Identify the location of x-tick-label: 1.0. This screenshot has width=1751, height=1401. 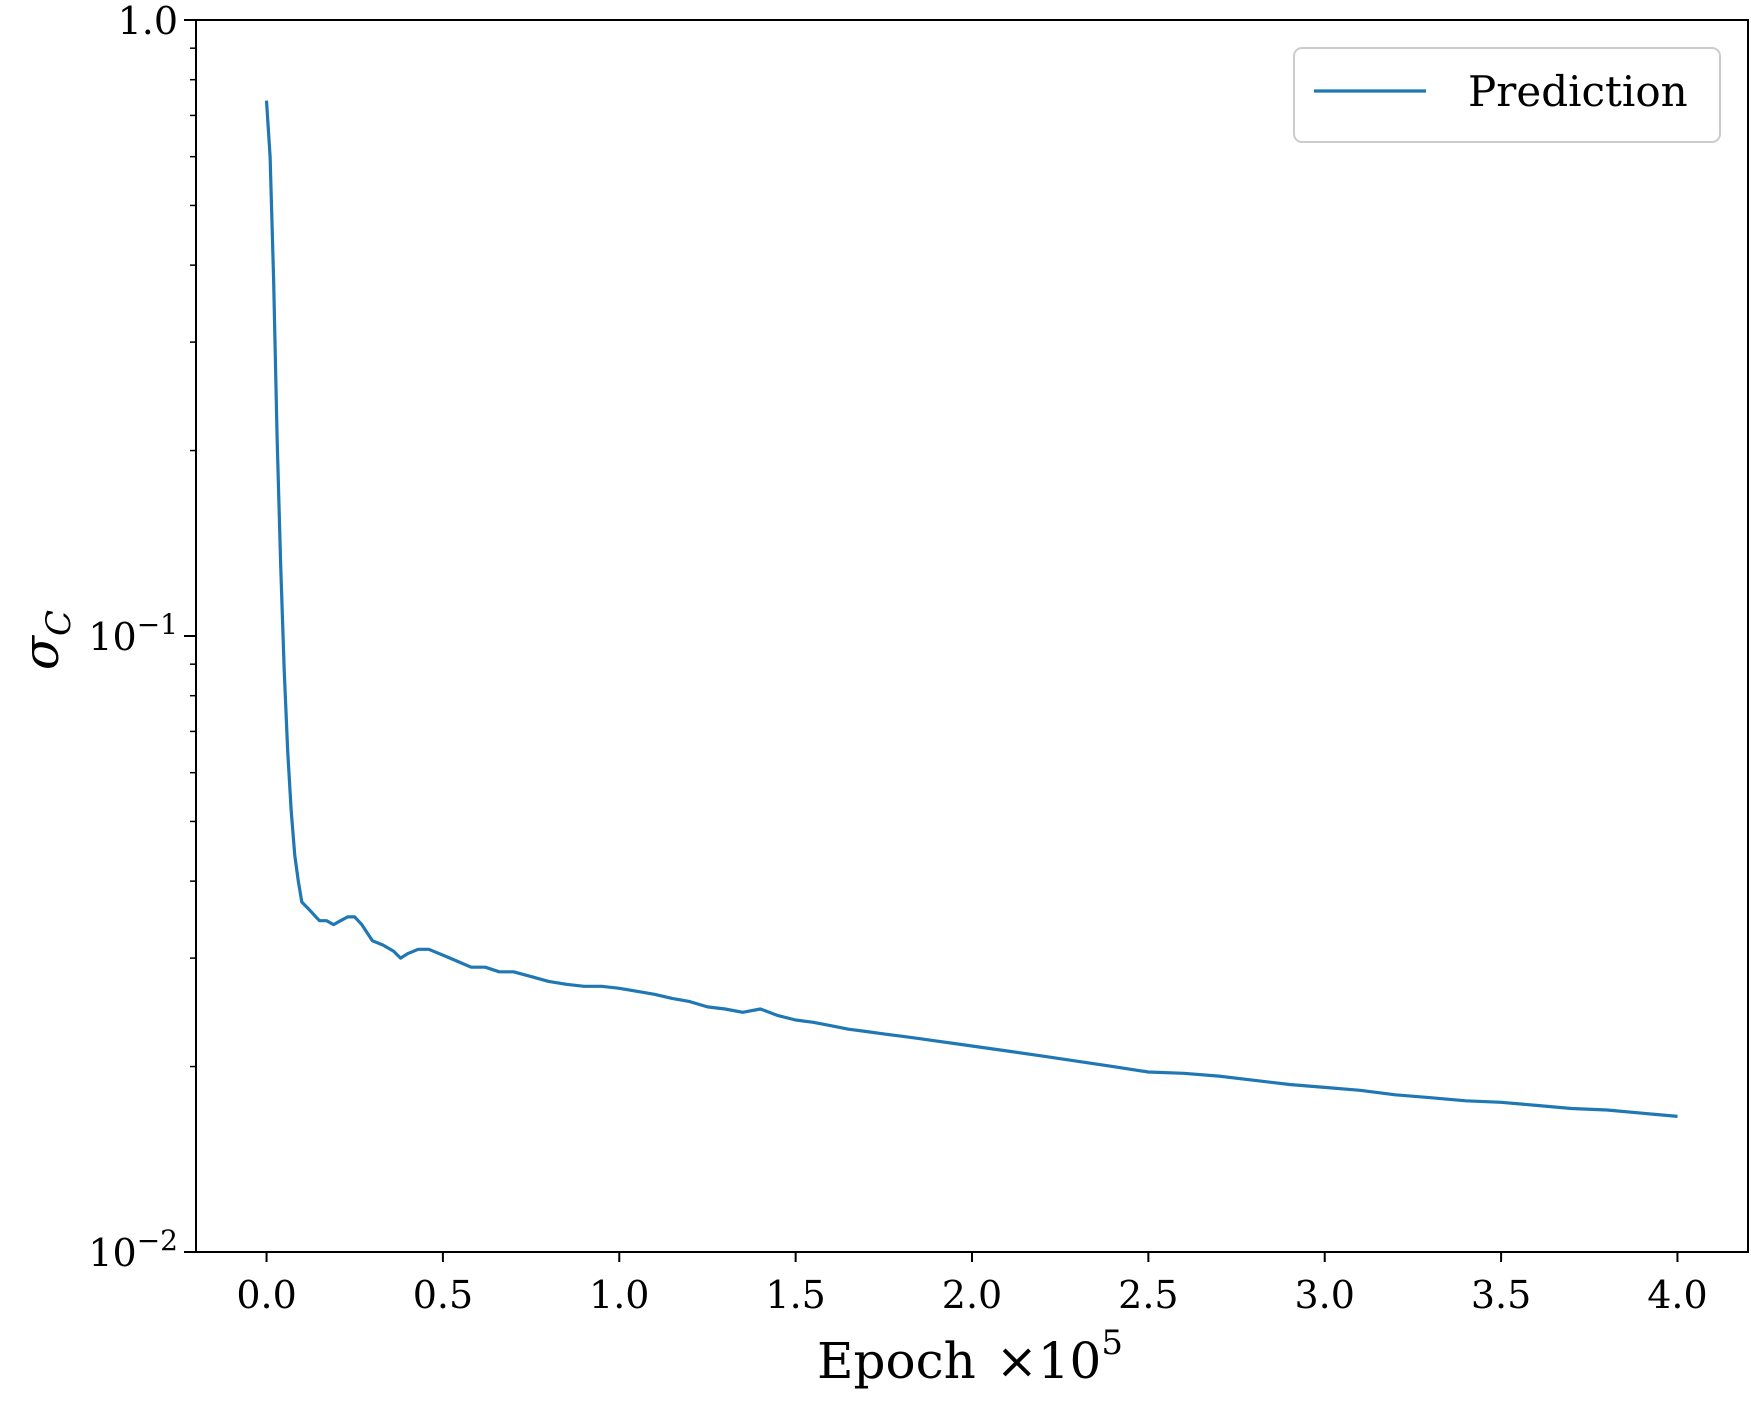
(619, 1295).